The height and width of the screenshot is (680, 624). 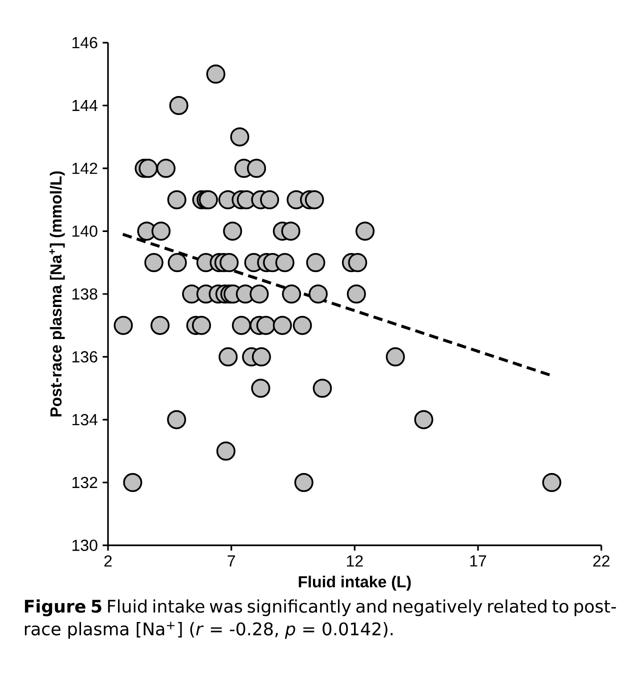 What do you see at coordinates (85, 105) in the screenshot?
I see `y-tick-label: 144` at bounding box center [85, 105].